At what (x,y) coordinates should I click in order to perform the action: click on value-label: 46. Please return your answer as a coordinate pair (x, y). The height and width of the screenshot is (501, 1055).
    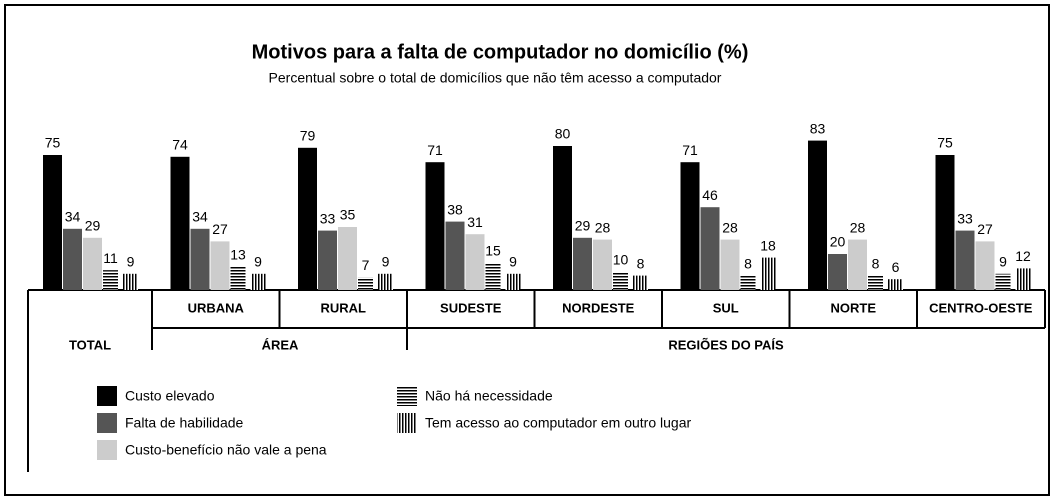
    Looking at the image, I should click on (710, 195).